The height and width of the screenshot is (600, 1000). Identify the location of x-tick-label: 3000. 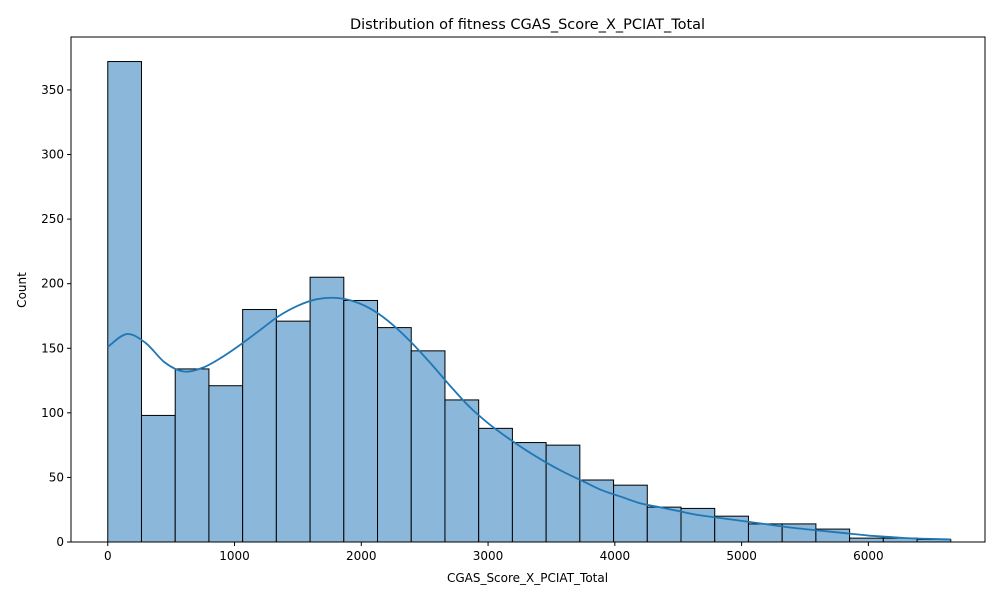
(488, 556).